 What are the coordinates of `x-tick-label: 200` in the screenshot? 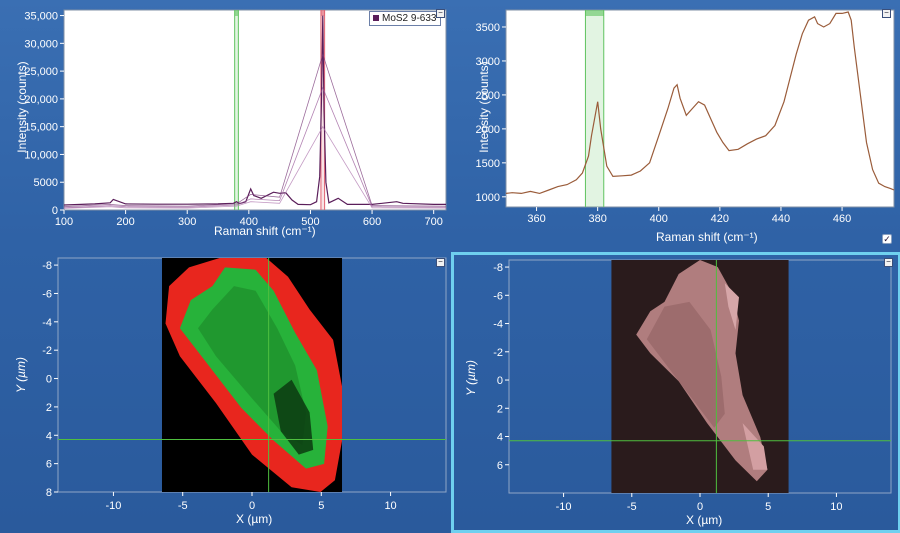 It's located at (125, 222).